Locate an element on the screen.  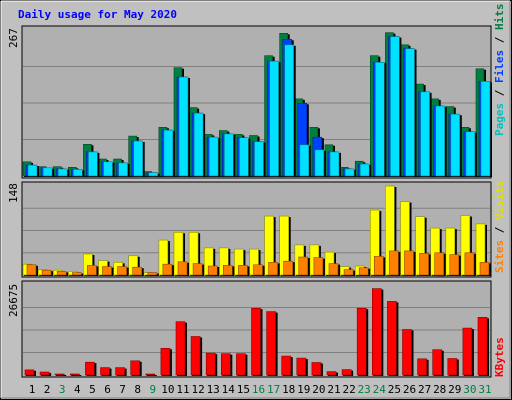
hits-legend: Pages / Files / Hits is located at coordinates (499, 70).